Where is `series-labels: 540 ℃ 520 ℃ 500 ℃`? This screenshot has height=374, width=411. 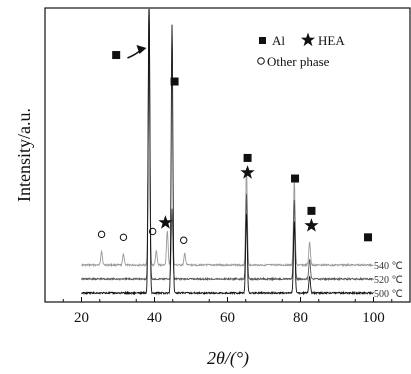 series-labels: 540 ℃ 520 ℃ 500 ℃ is located at coordinates (388, 280).